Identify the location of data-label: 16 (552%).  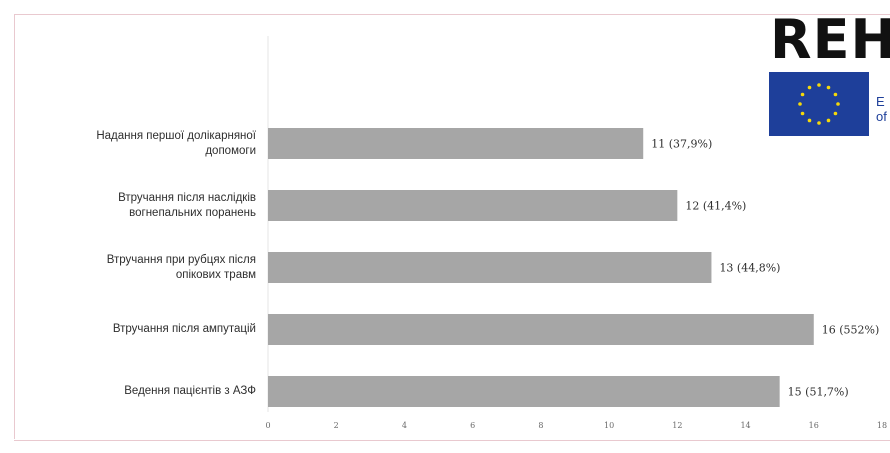
(851, 330).